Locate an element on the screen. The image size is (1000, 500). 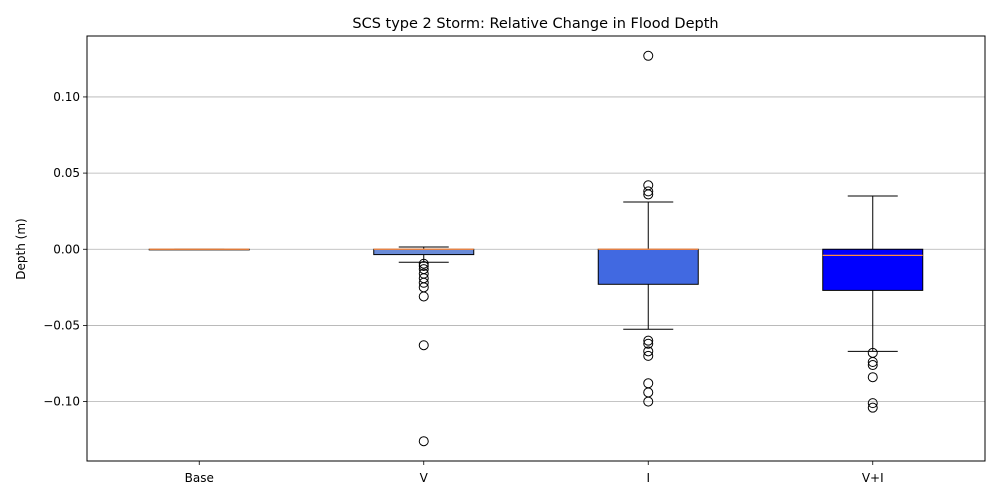
box-v is located at coordinates (424, 346).